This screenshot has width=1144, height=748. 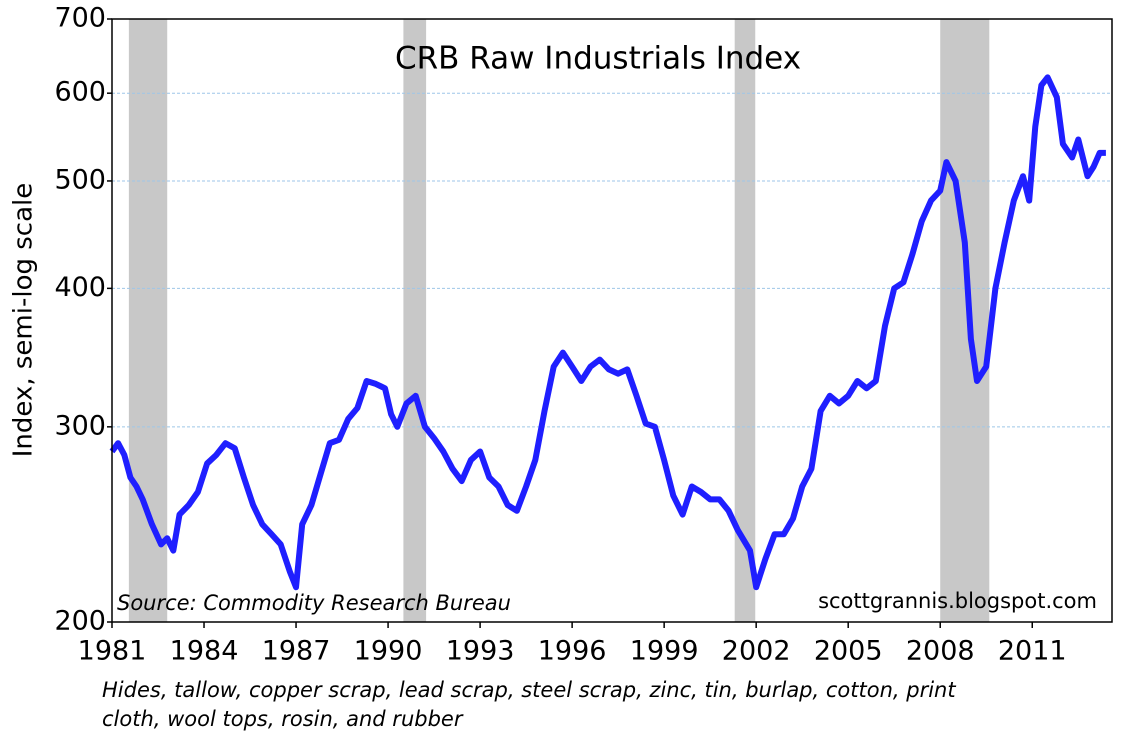 I want to click on x-tick-label: 1990, so click(x=388, y=651).